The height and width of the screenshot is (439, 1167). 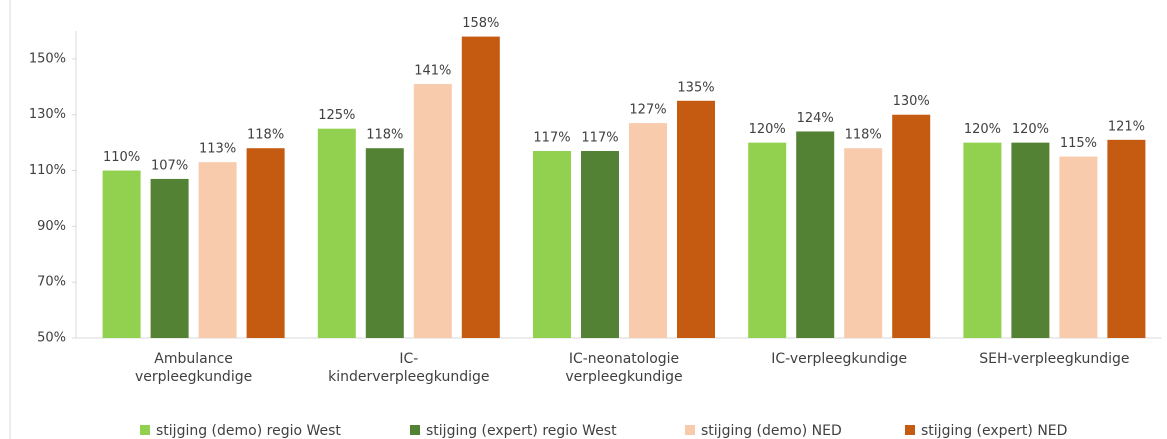 What do you see at coordinates (911, 101) in the screenshot?
I see `data-label: 130%` at bounding box center [911, 101].